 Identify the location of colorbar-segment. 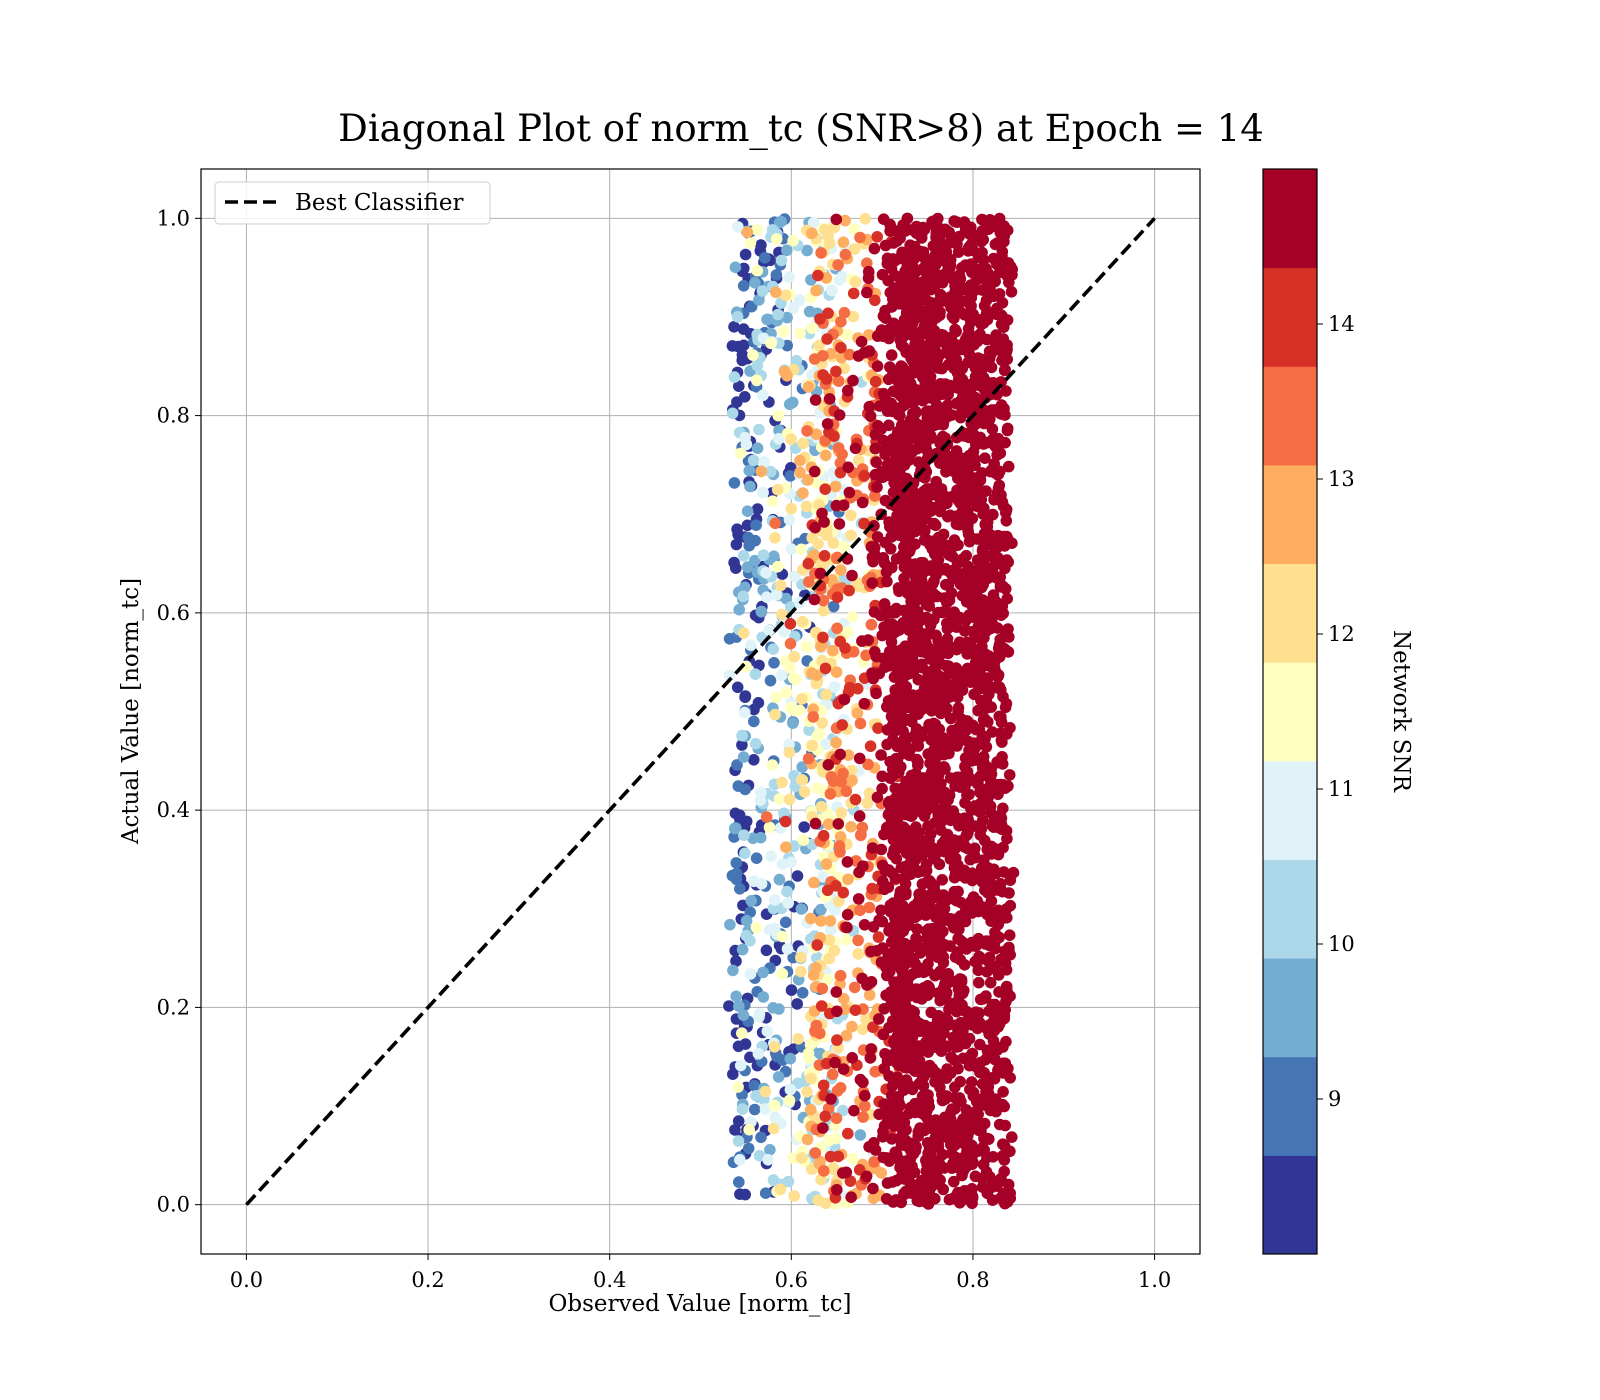
(1290, 514).